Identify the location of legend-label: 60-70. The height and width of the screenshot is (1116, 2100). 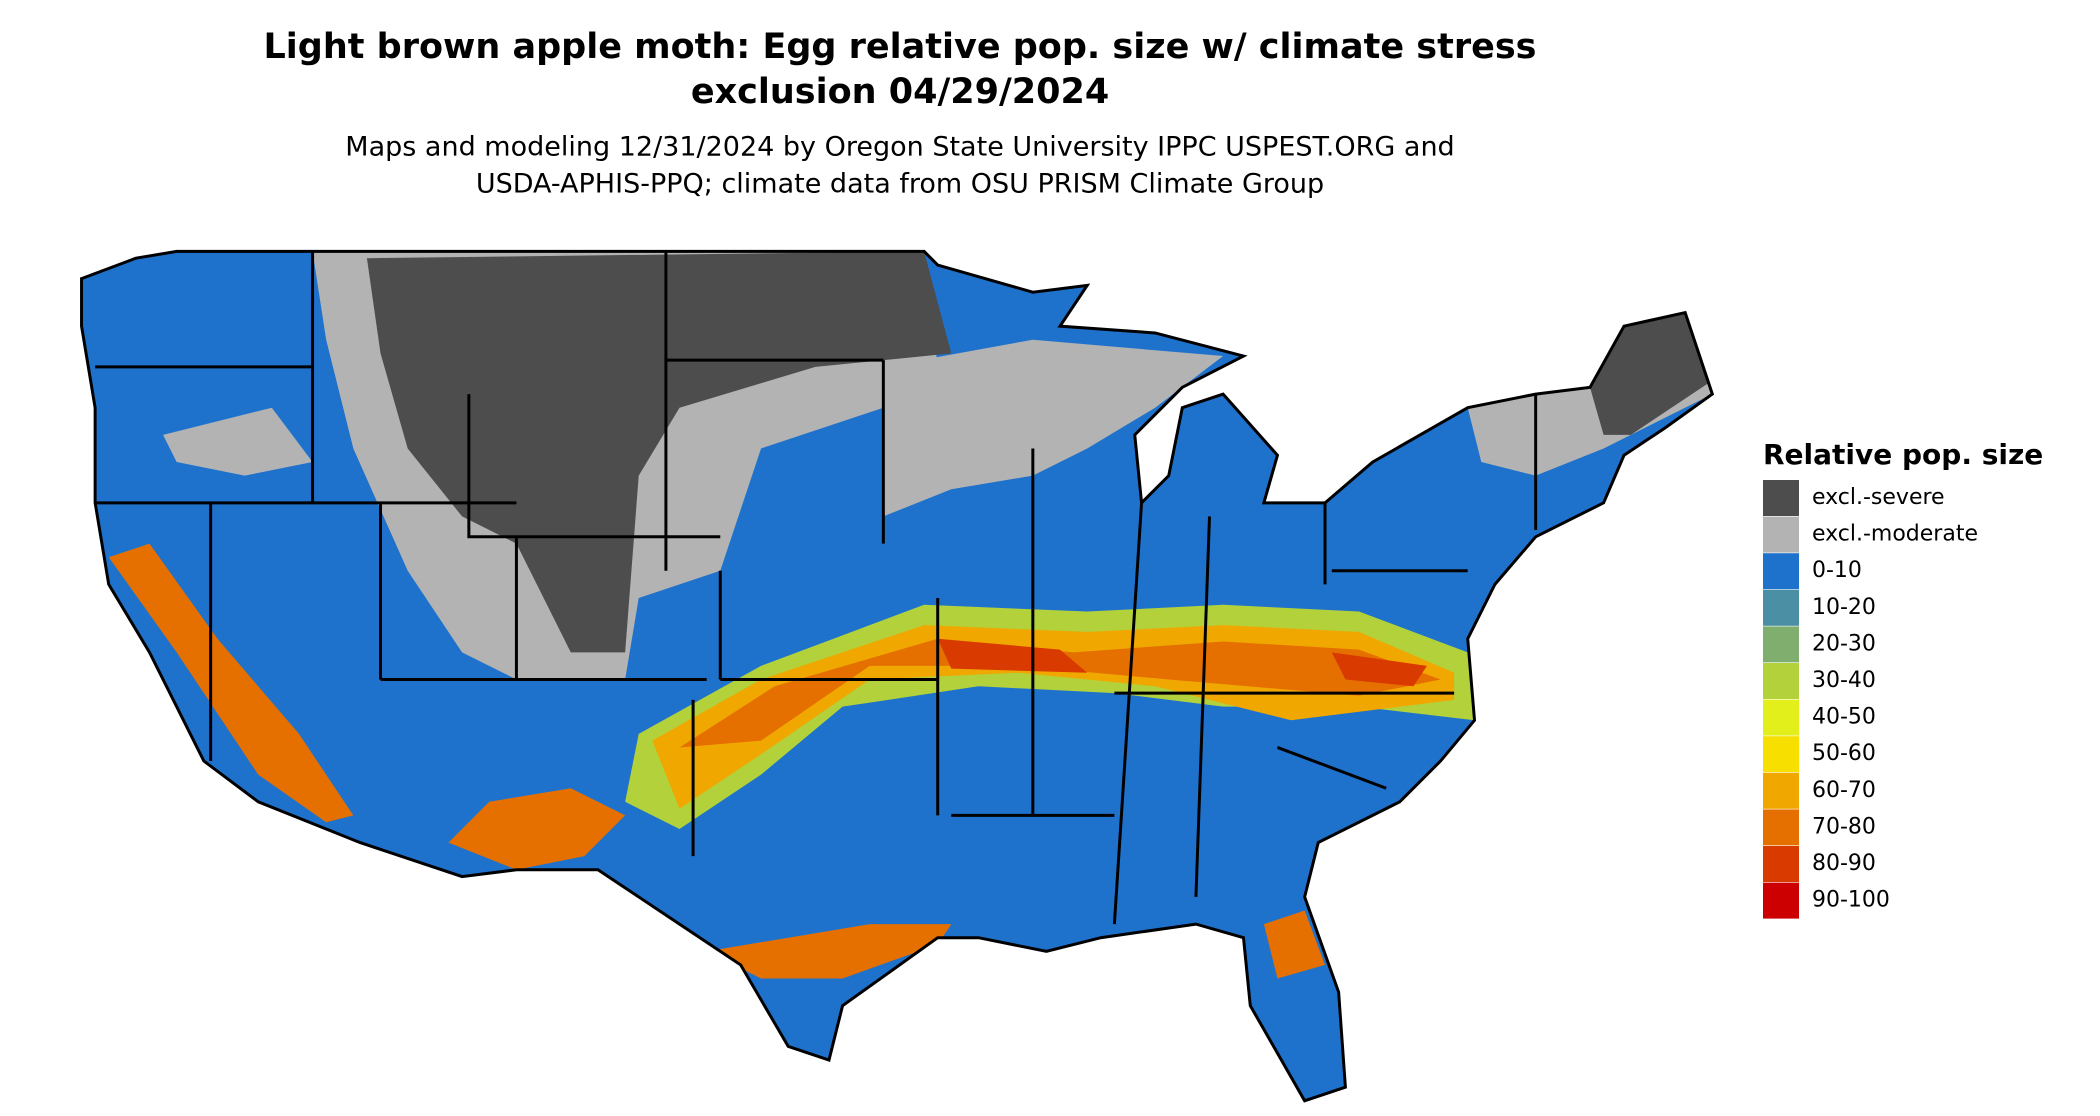
(1844, 790).